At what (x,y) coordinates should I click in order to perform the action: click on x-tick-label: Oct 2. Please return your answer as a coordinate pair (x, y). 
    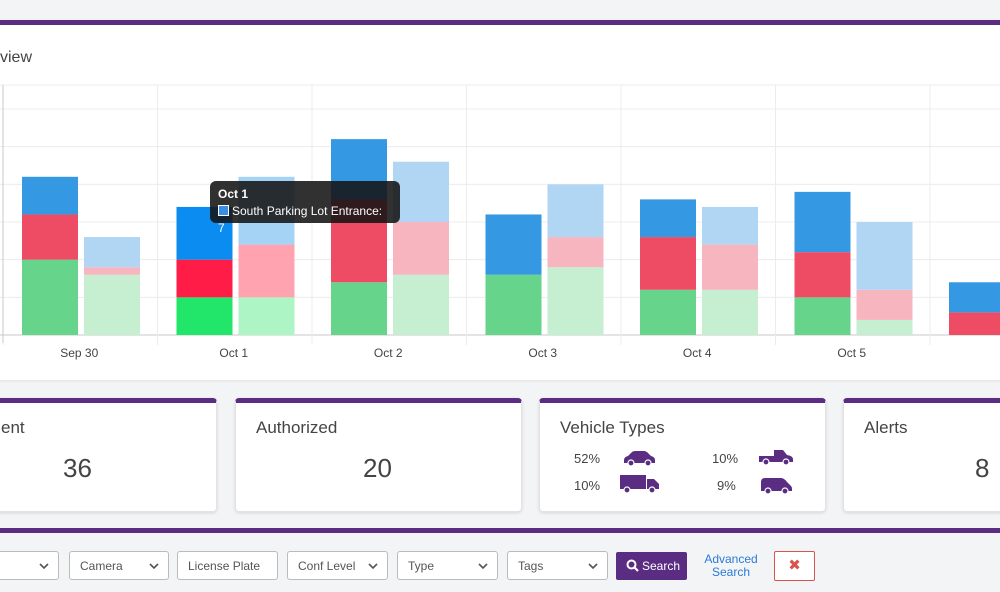
    Looking at the image, I should click on (388, 353).